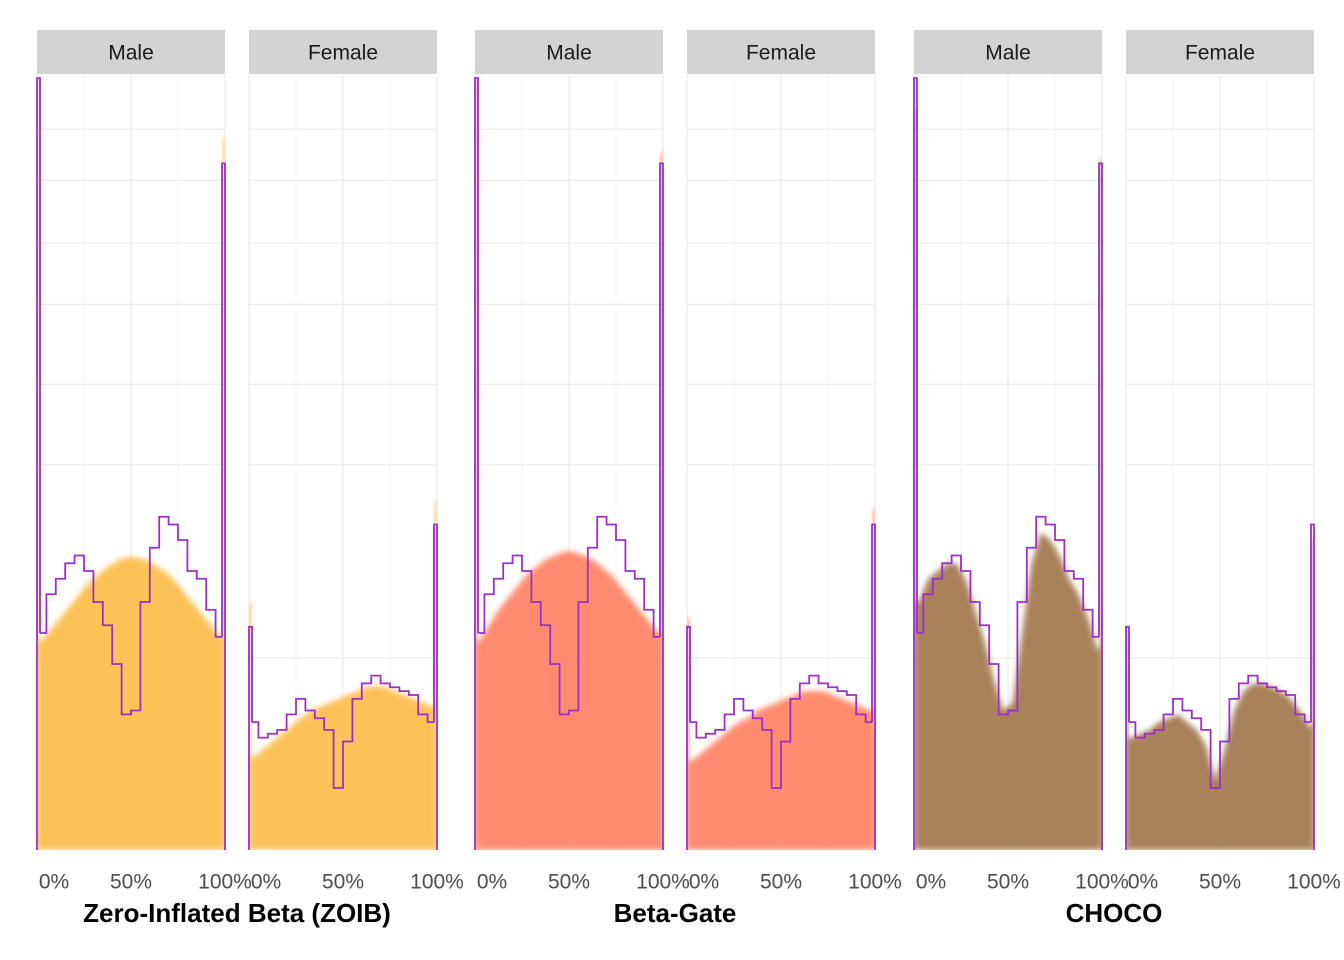 Image resolution: width=1344 pixels, height=960 pixels. Describe the element at coordinates (1114, 913) in the screenshot. I see `chart-title: CHOCO` at that location.